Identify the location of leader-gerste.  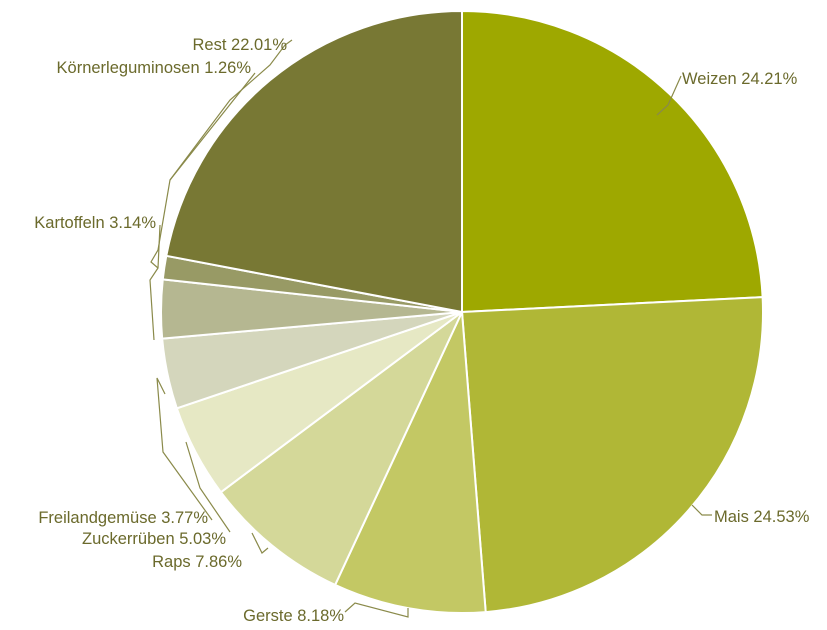
(376, 610).